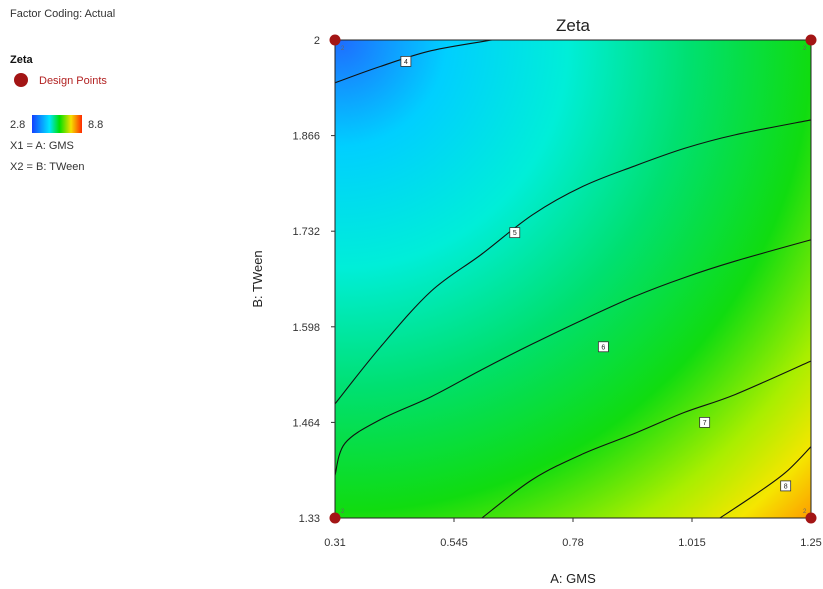 The width and height of the screenshot is (823, 589). Describe the element at coordinates (63, 14) in the screenshot. I see `factor-coding-label: Factor Coding: Actual` at that location.